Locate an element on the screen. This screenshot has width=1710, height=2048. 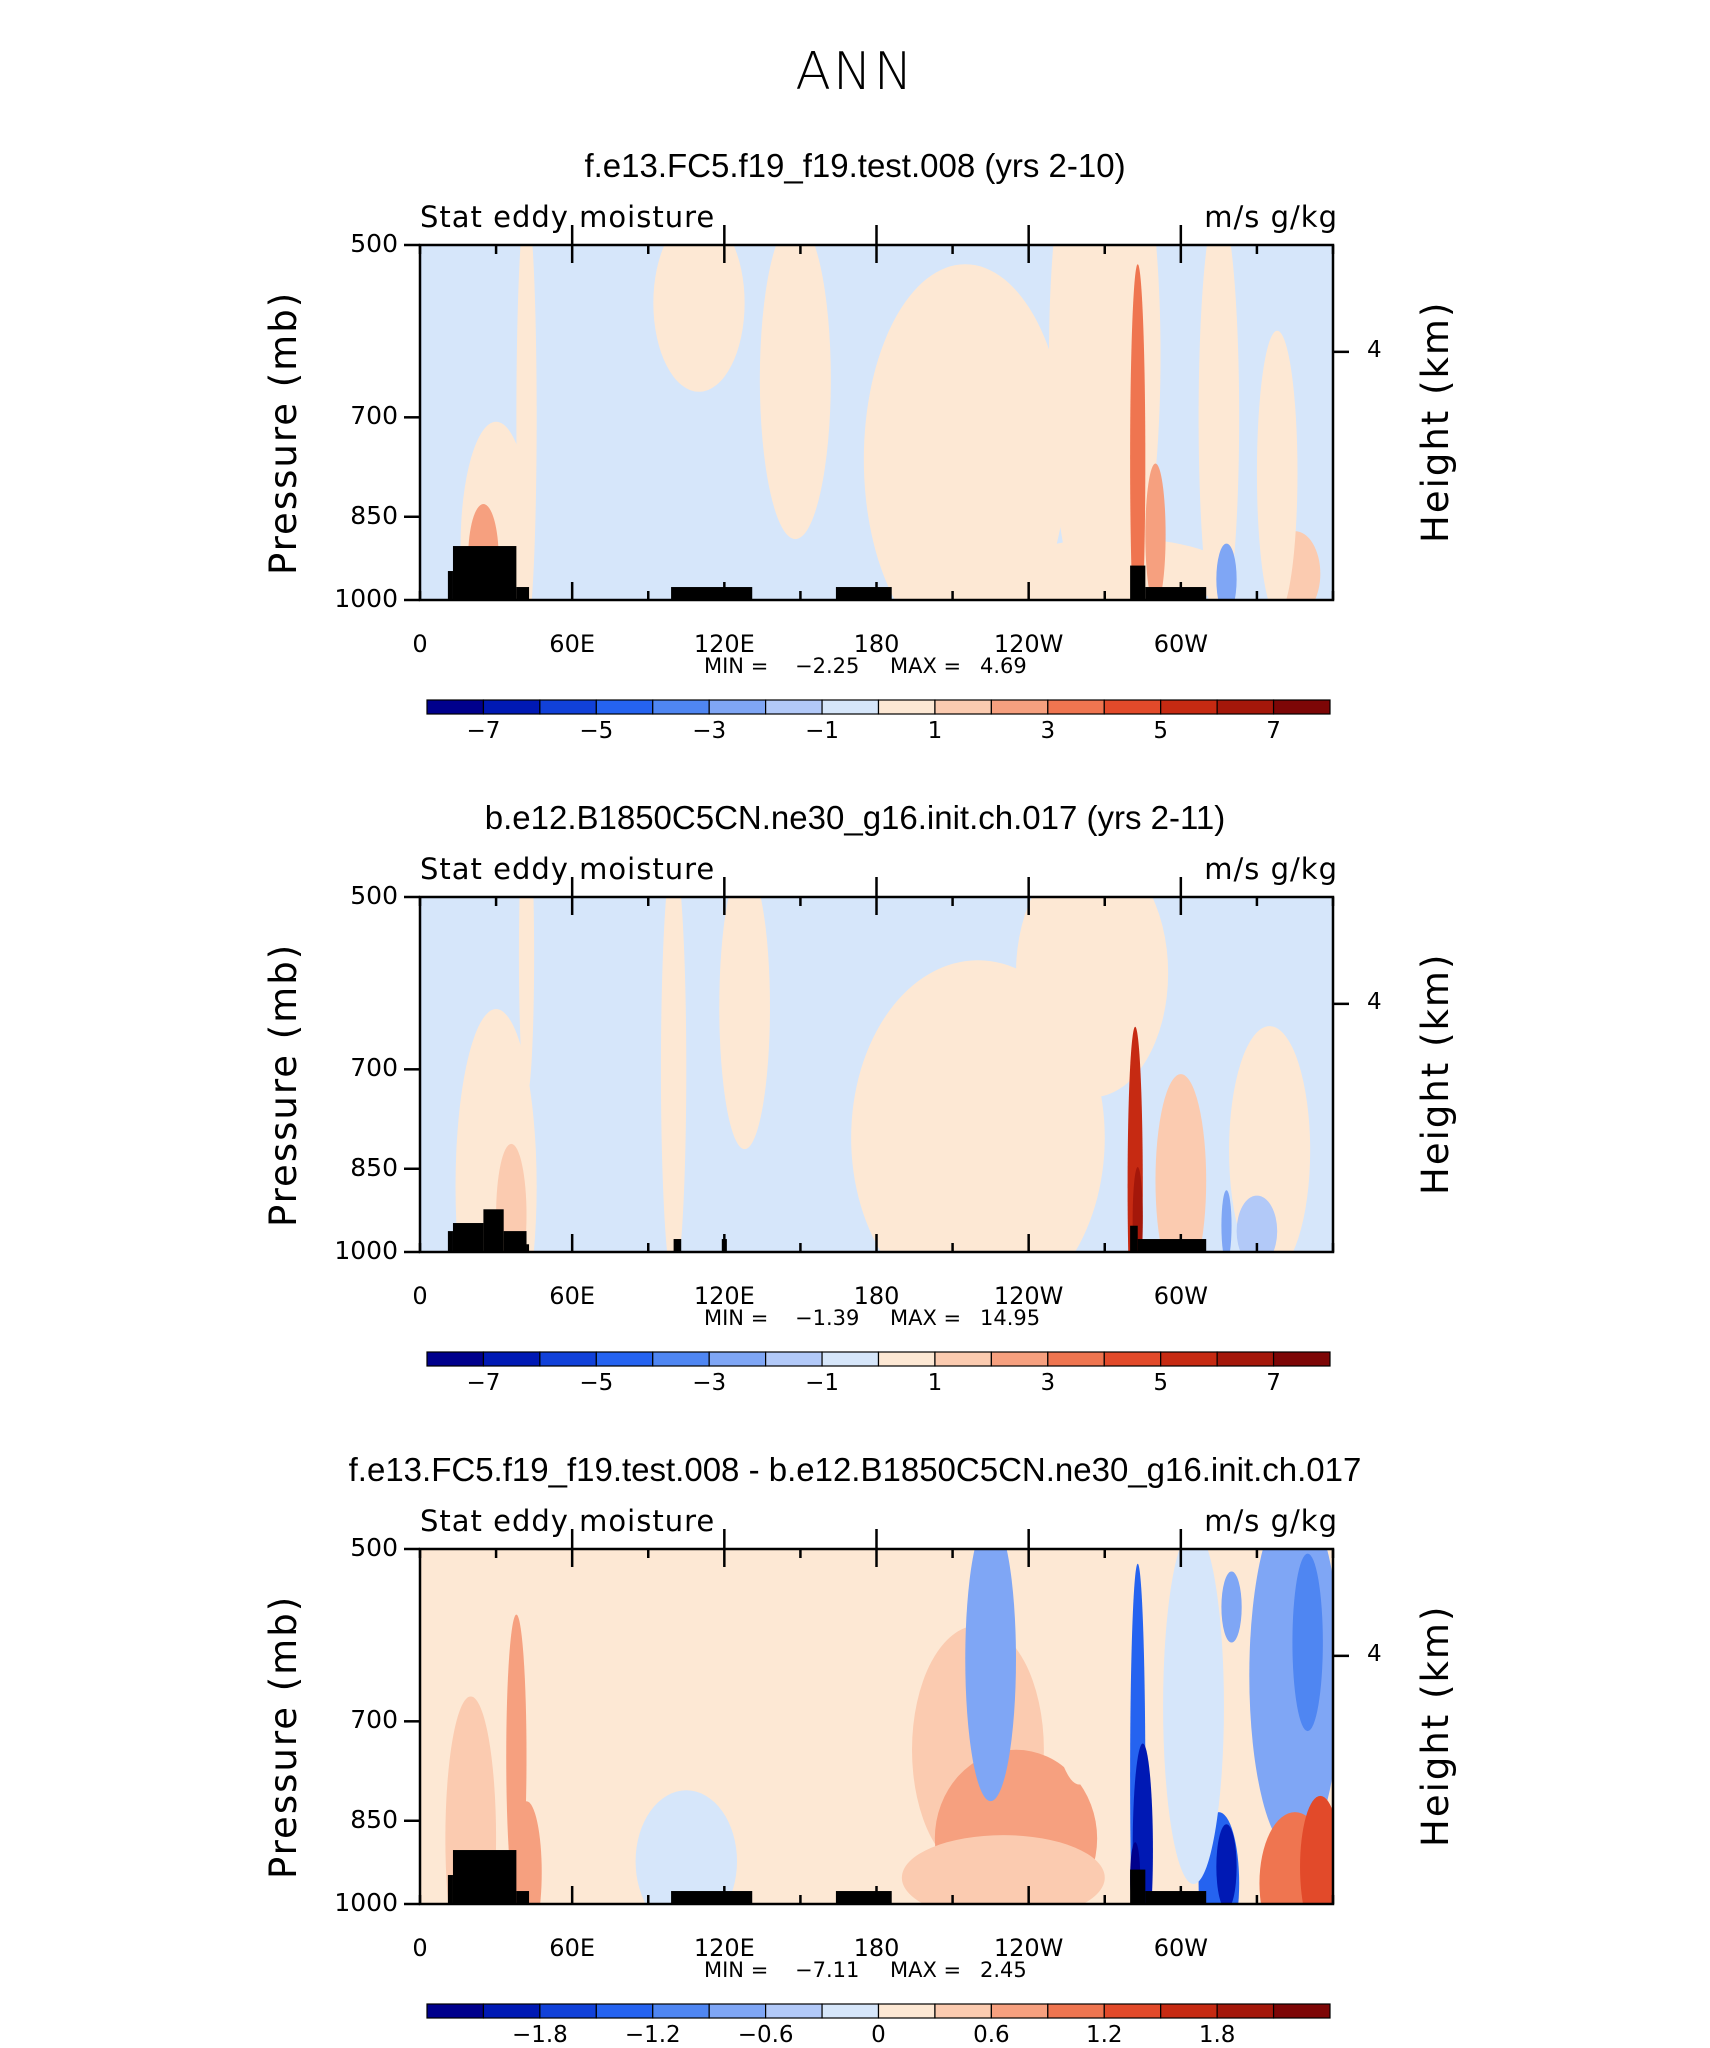
colorbar-tick-label: −1.2 is located at coordinates (652, 2035).